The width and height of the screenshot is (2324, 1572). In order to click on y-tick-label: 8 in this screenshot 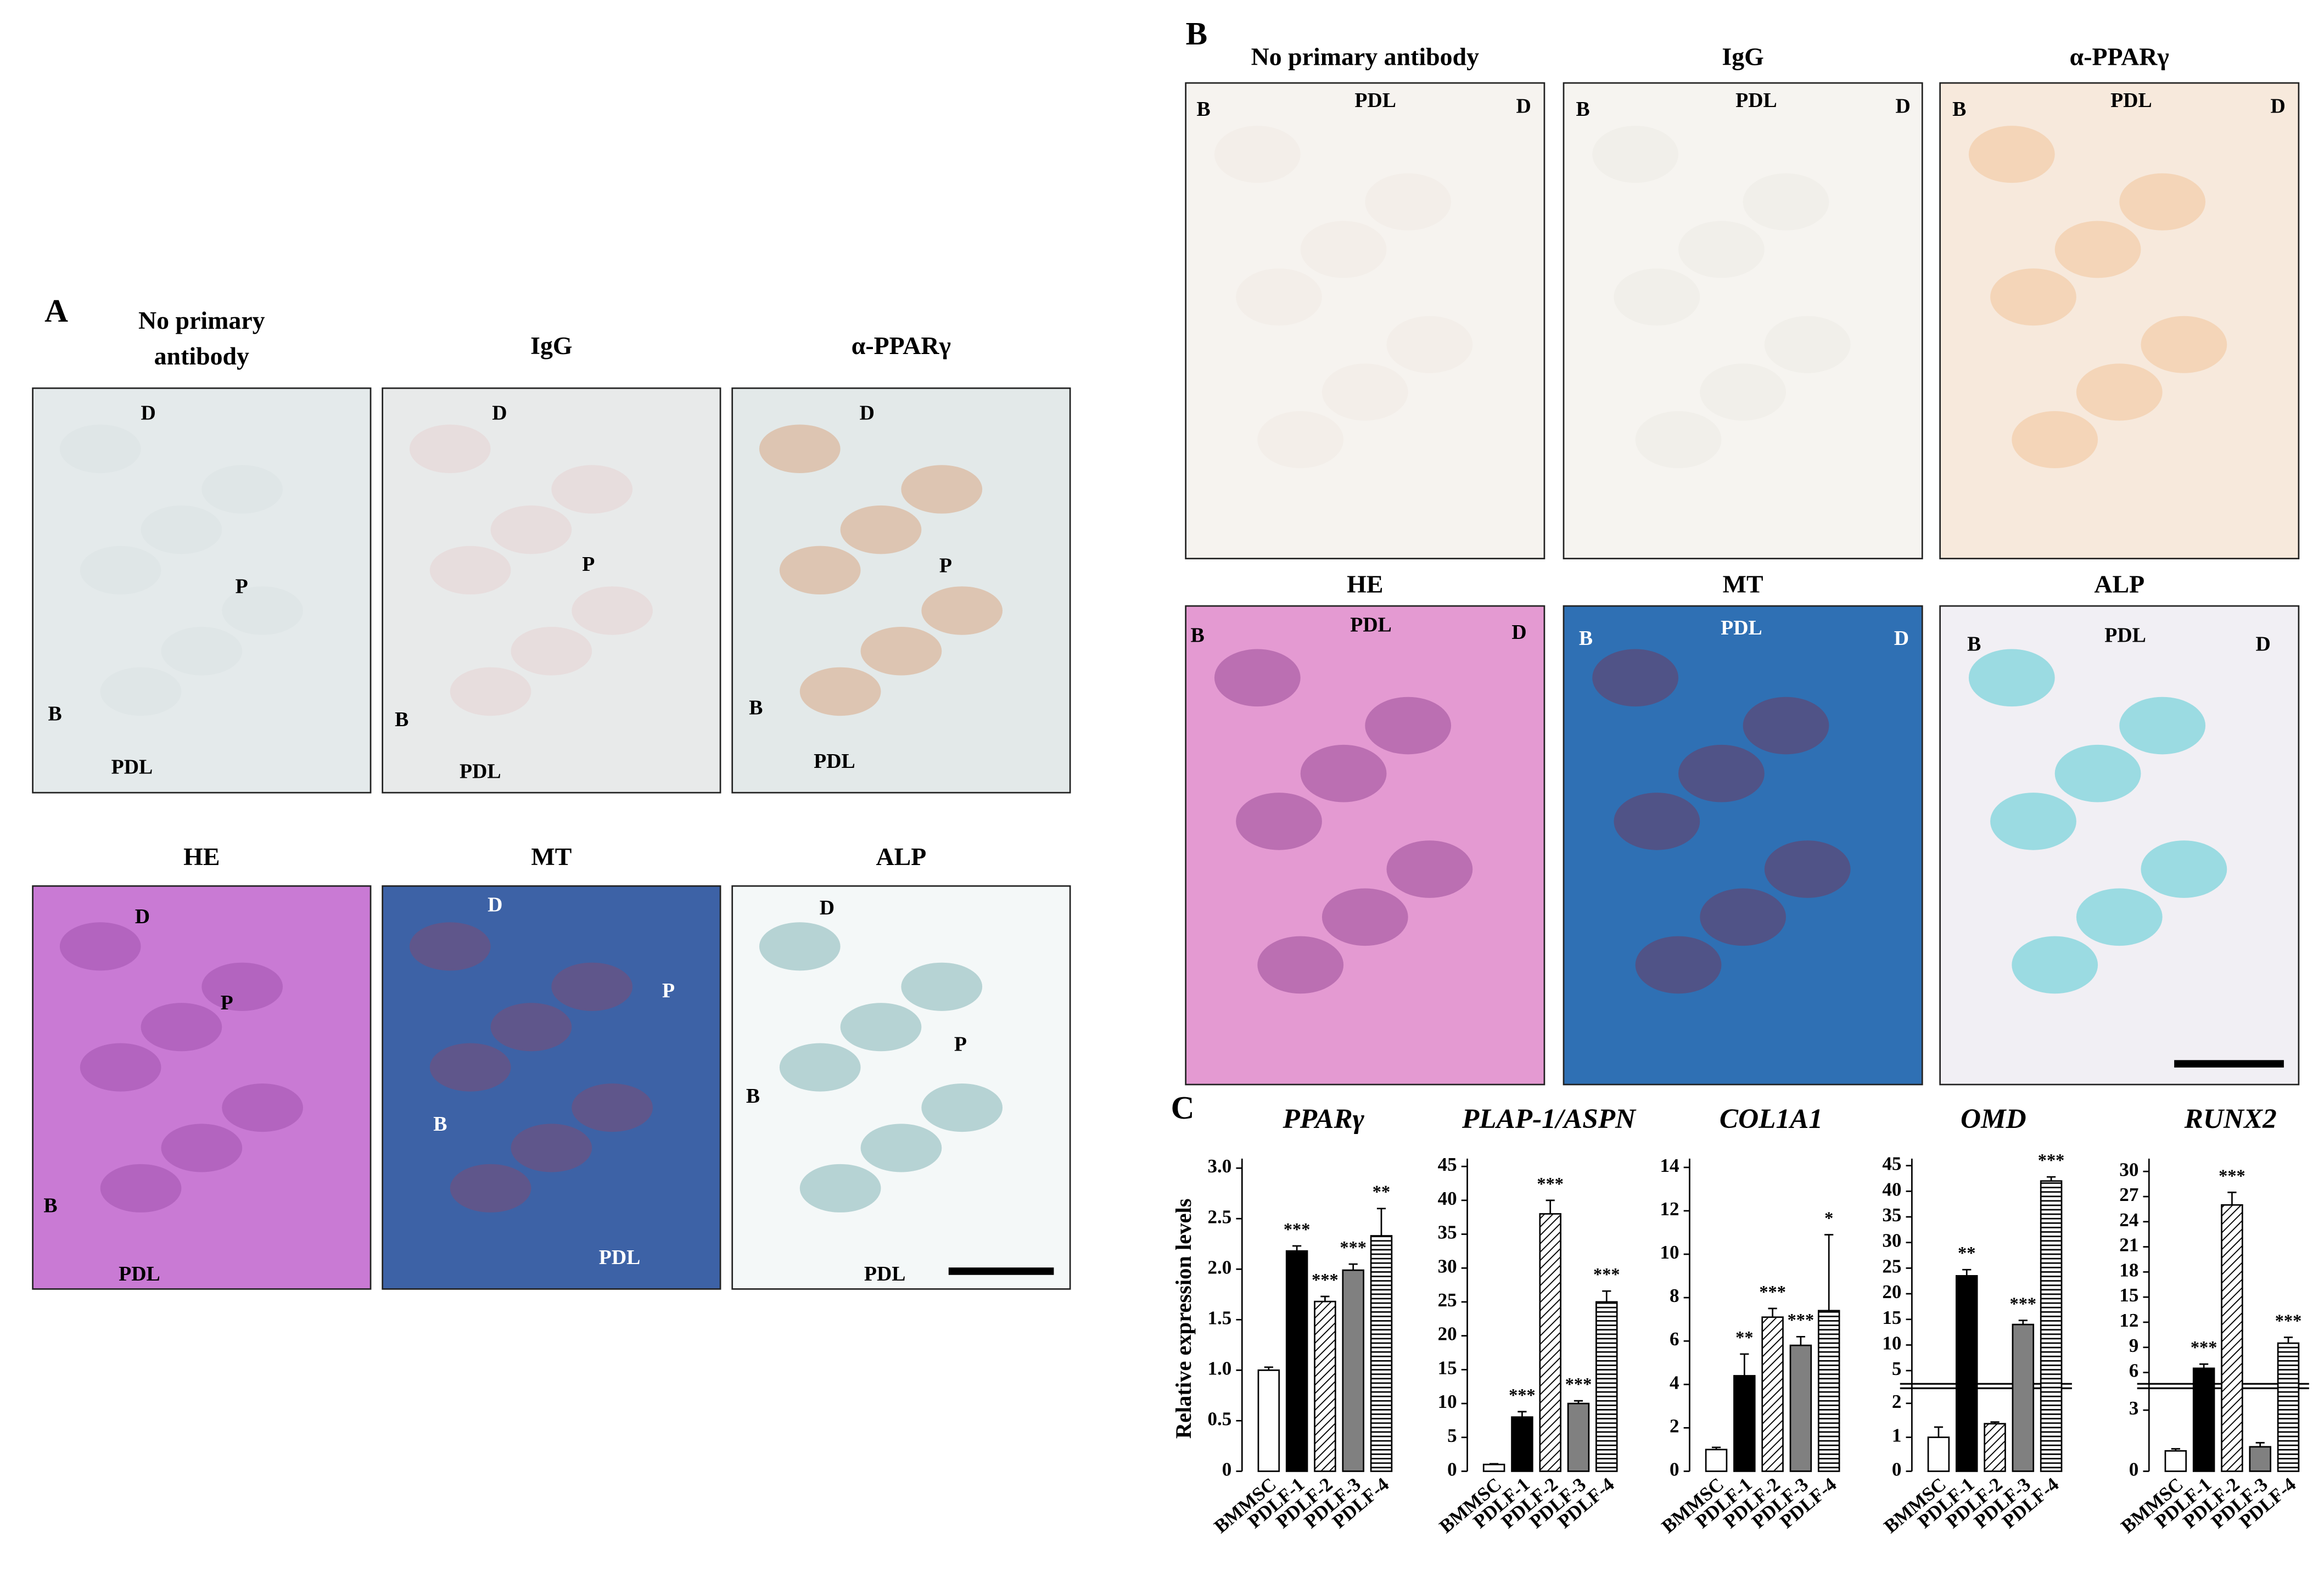, I will do `click(1674, 1295)`.